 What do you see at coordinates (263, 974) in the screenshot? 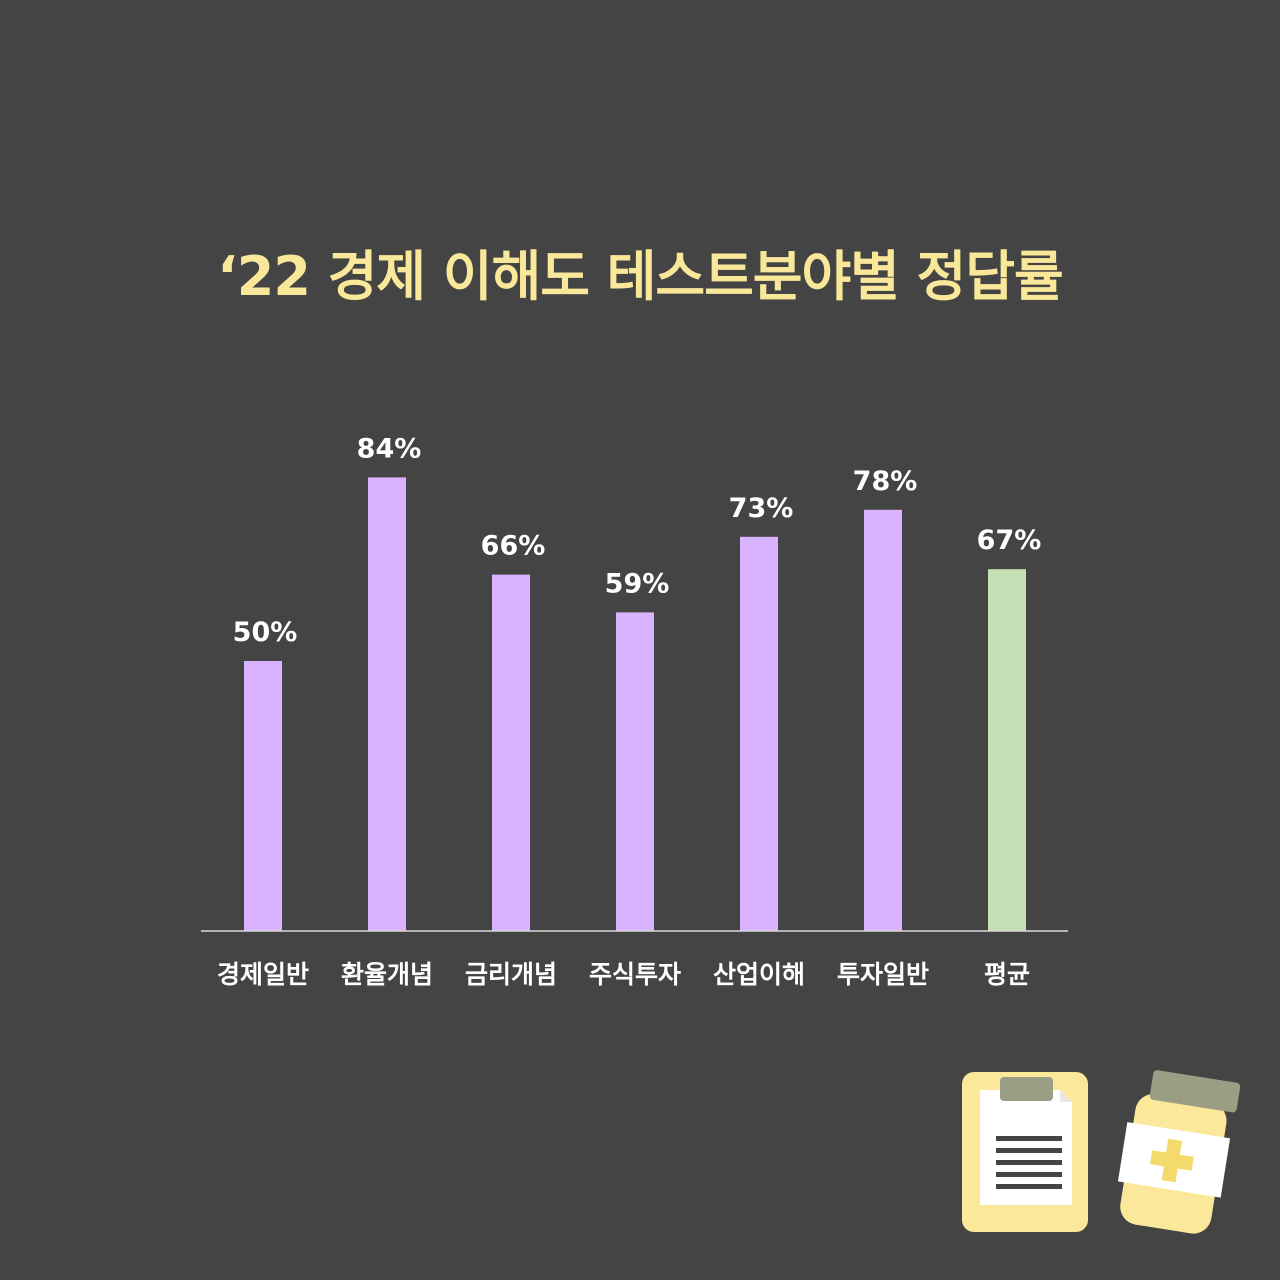
I see `category-label-1: 경제일반` at bounding box center [263, 974].